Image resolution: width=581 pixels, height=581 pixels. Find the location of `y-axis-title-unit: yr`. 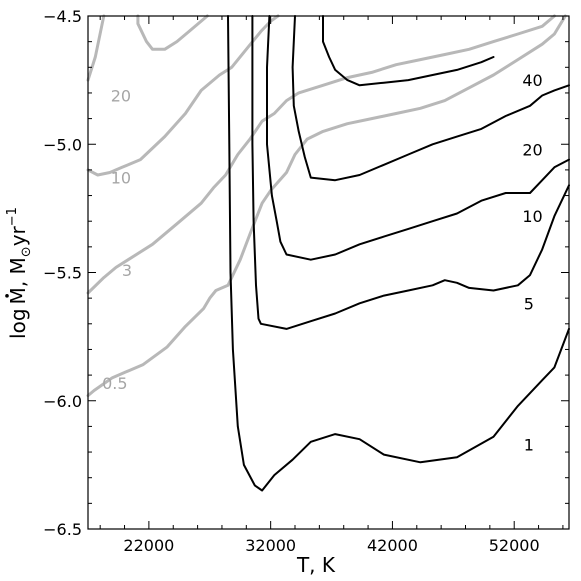

y-axis-title-unit: yr is located at coordinates (18, 235).